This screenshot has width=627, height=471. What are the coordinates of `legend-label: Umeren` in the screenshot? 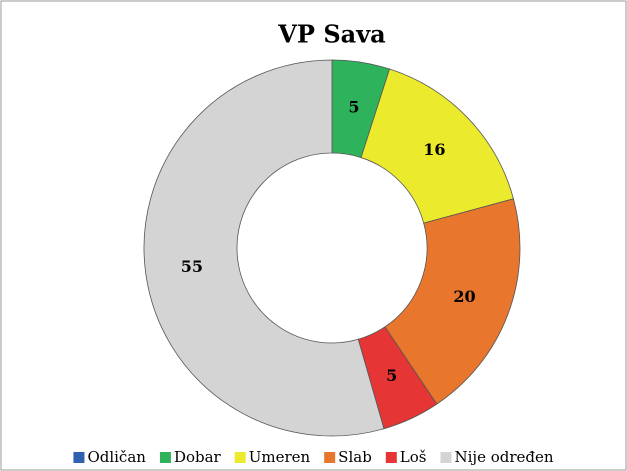 It's located at (280, 457).